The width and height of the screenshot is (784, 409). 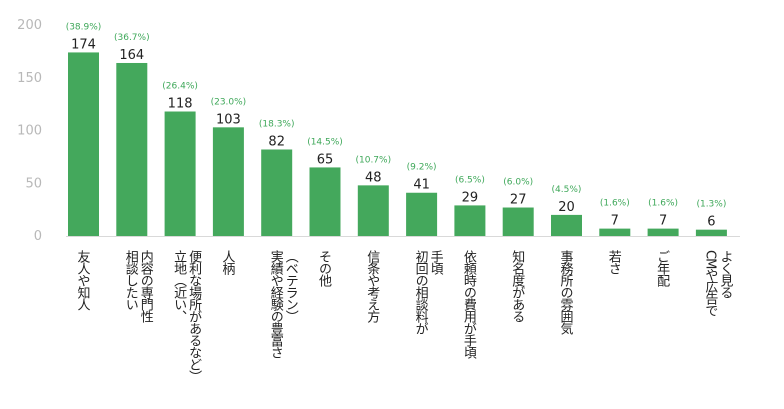 What do you see at coordinates (518, 183) in the screenshot?
I see `bar-percent-label: (6.0%)` at bounding box center [518, 183].